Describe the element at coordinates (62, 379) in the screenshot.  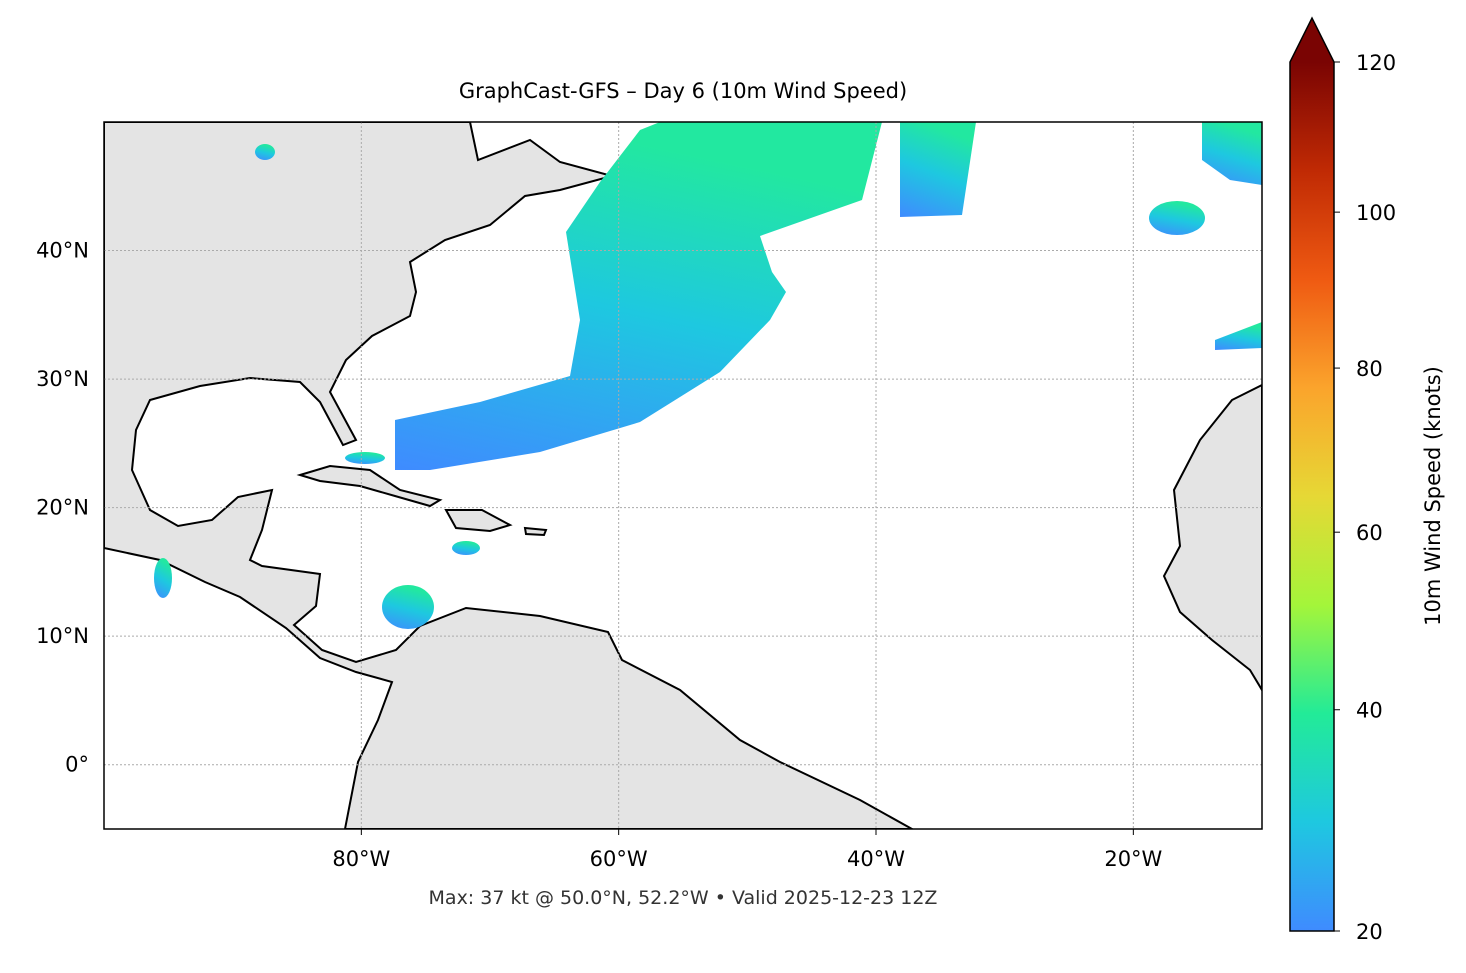
I see `y-tick-label: 30°N` at that location.